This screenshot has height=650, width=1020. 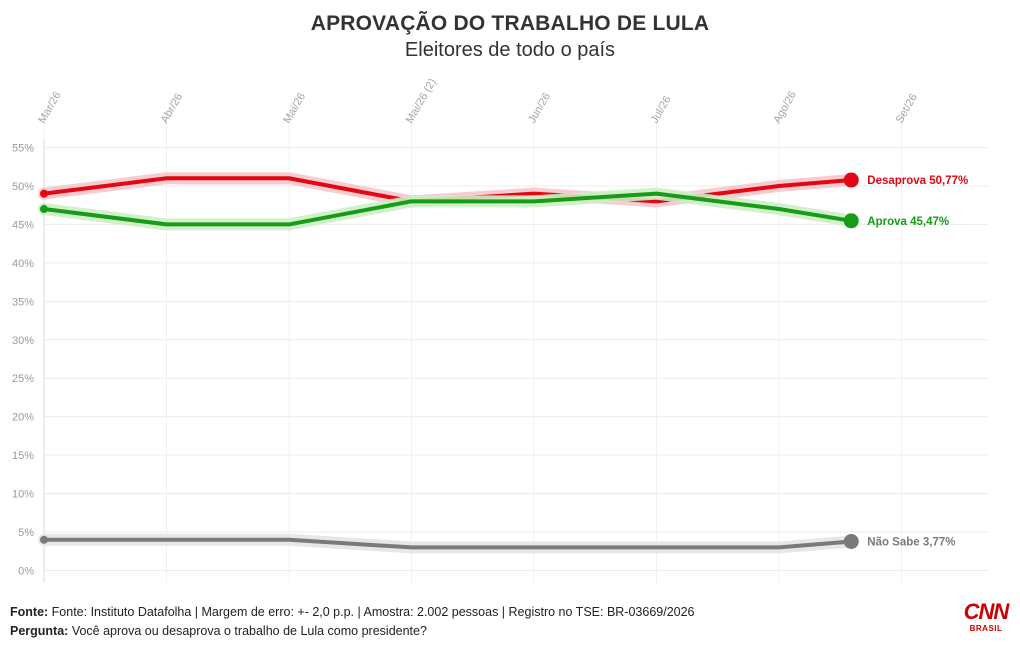 What do you see at coordinates (510, 50) in the screenshot?
I see `chart-subtitle: Eleitores de todo o país` at bounding box center [510, 50].